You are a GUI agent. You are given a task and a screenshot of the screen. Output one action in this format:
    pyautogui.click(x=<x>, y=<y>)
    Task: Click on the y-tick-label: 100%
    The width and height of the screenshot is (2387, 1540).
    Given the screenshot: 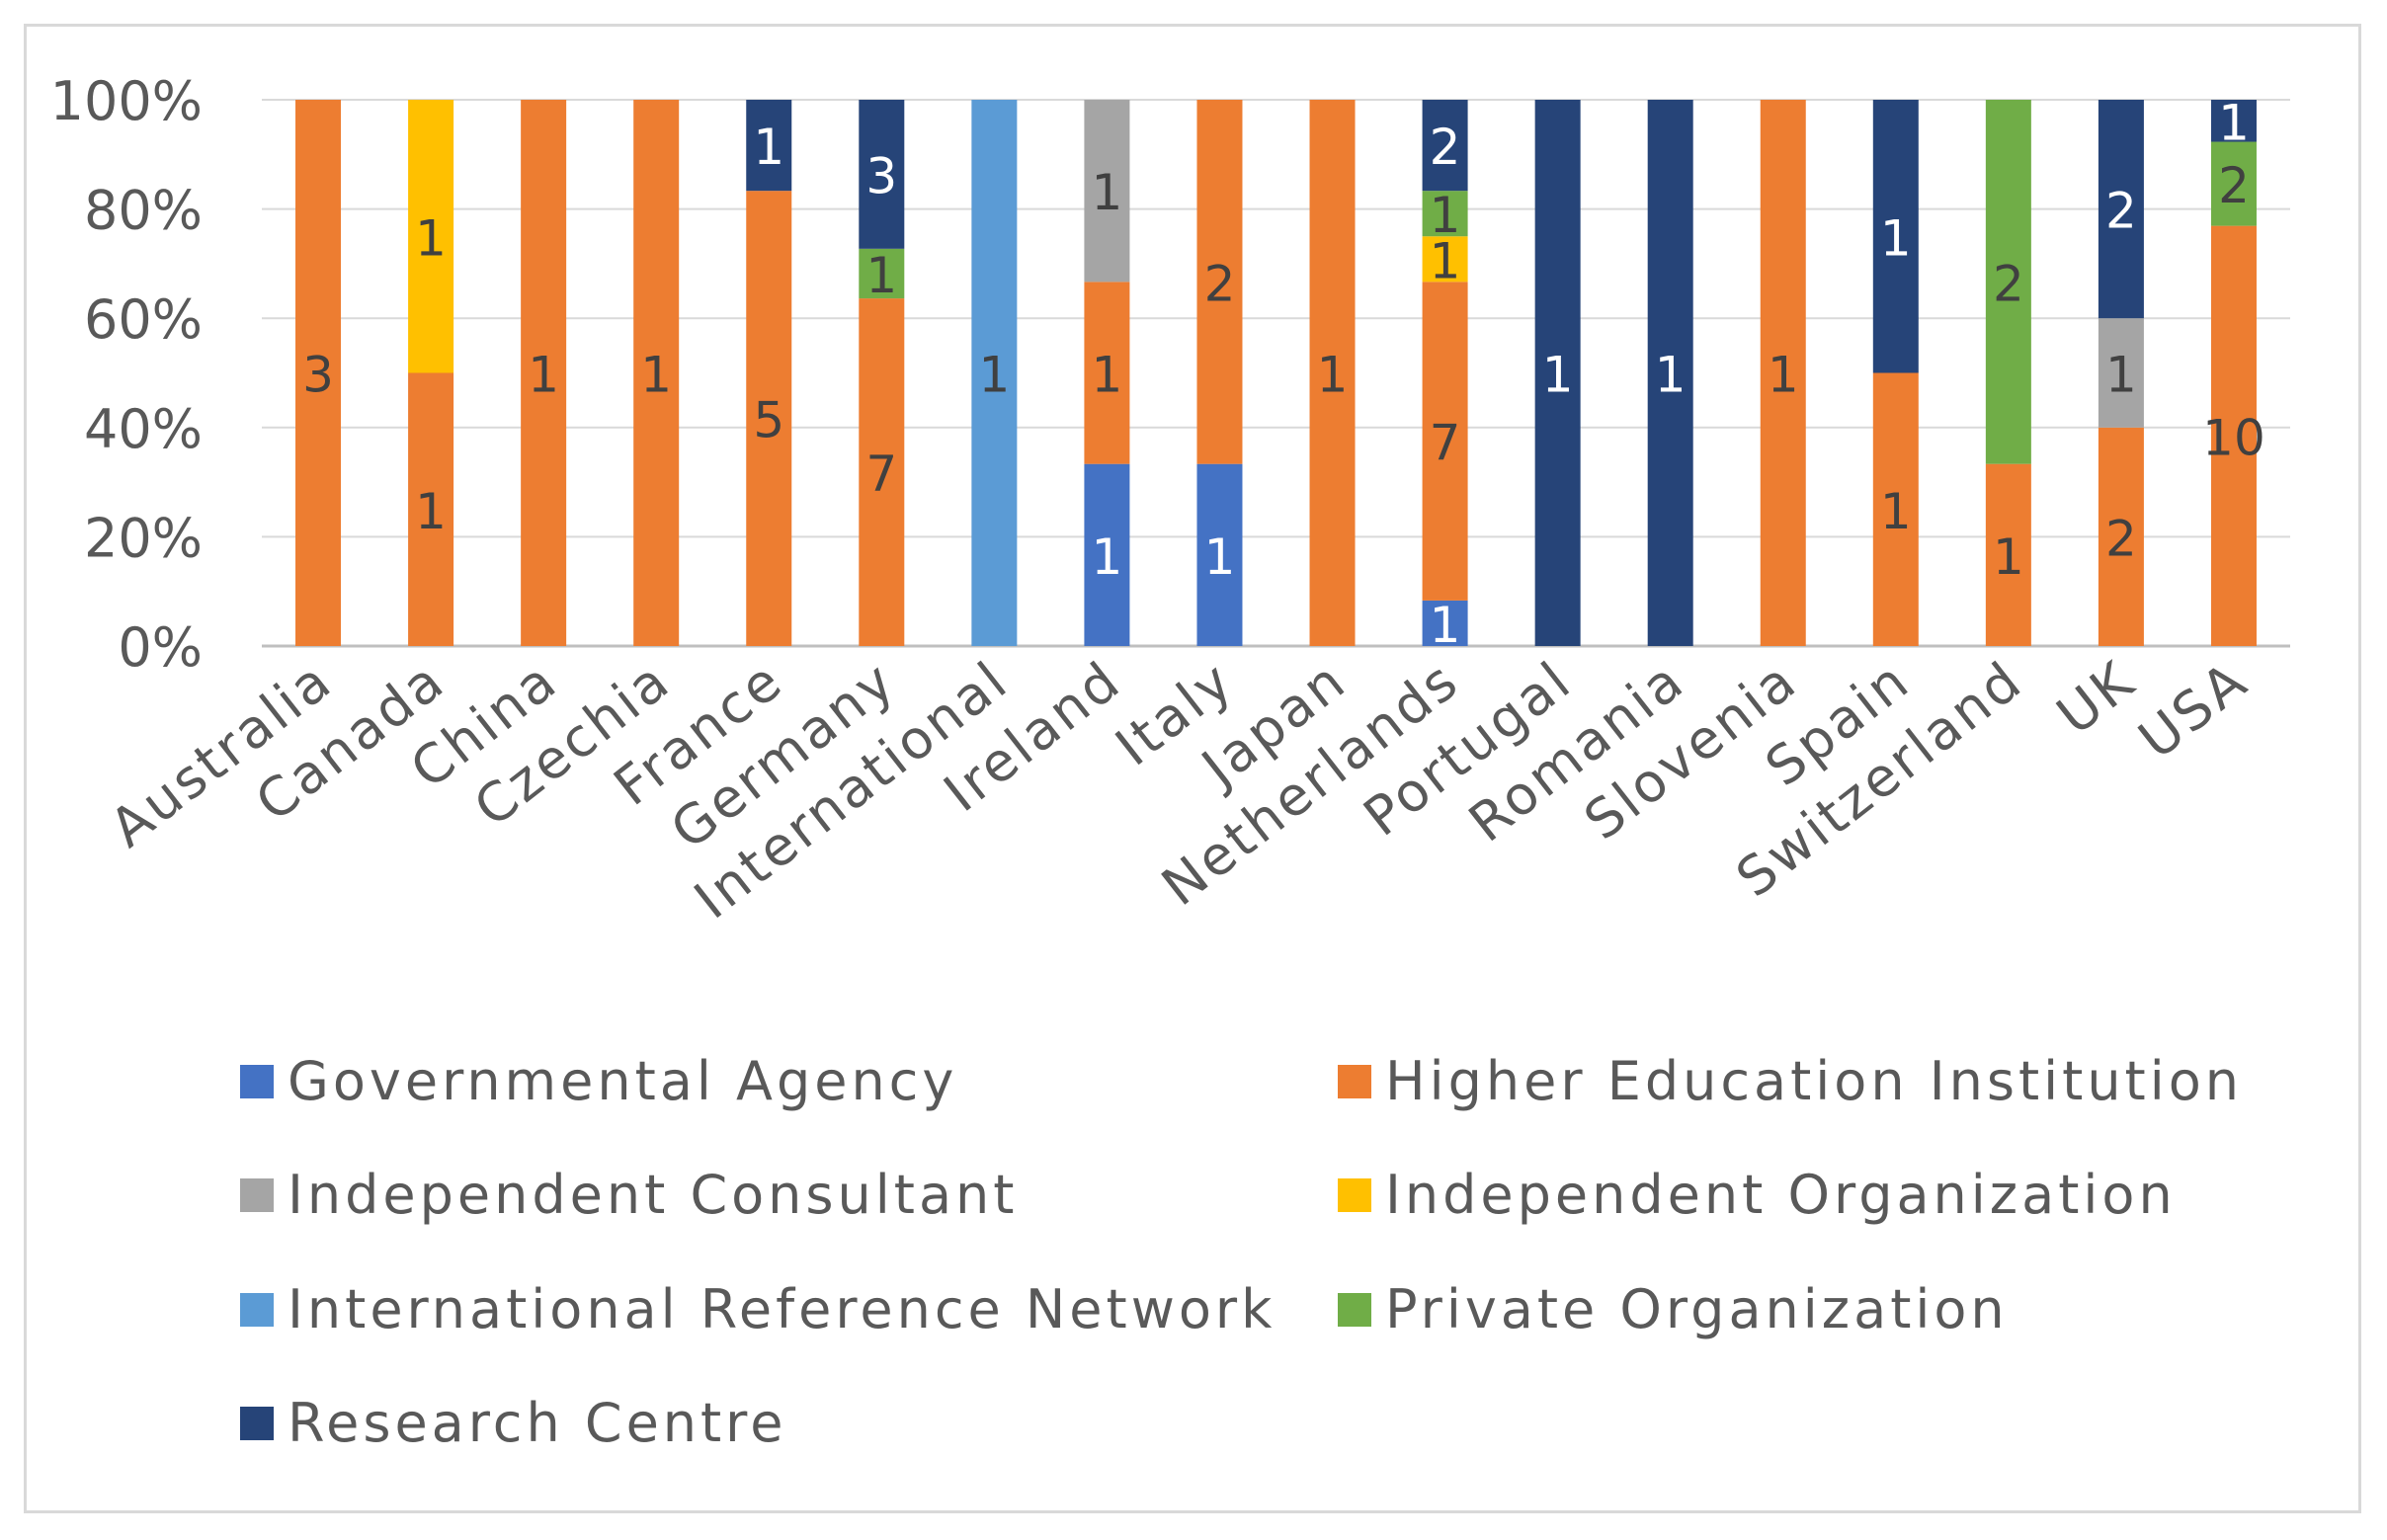 What is the action you would take?
    pyautogui.click(x=126, y=101)
    